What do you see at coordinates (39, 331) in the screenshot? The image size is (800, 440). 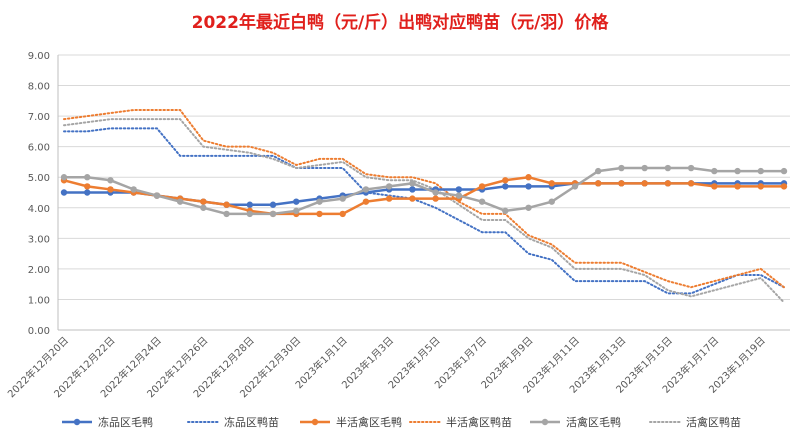 I see `y-tick-label-0: 0.00` at bounding box center [39, 331].